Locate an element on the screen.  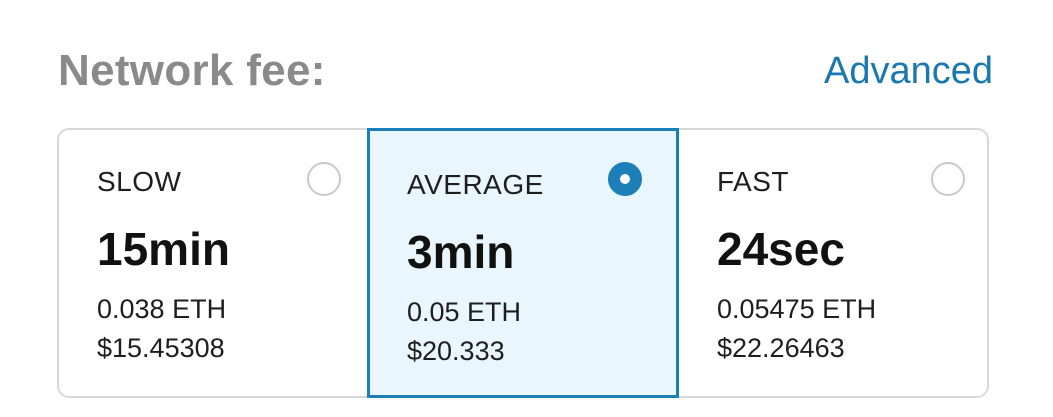
fee-option-speed-label: AVERAGE is located at coordinates (475, 184).